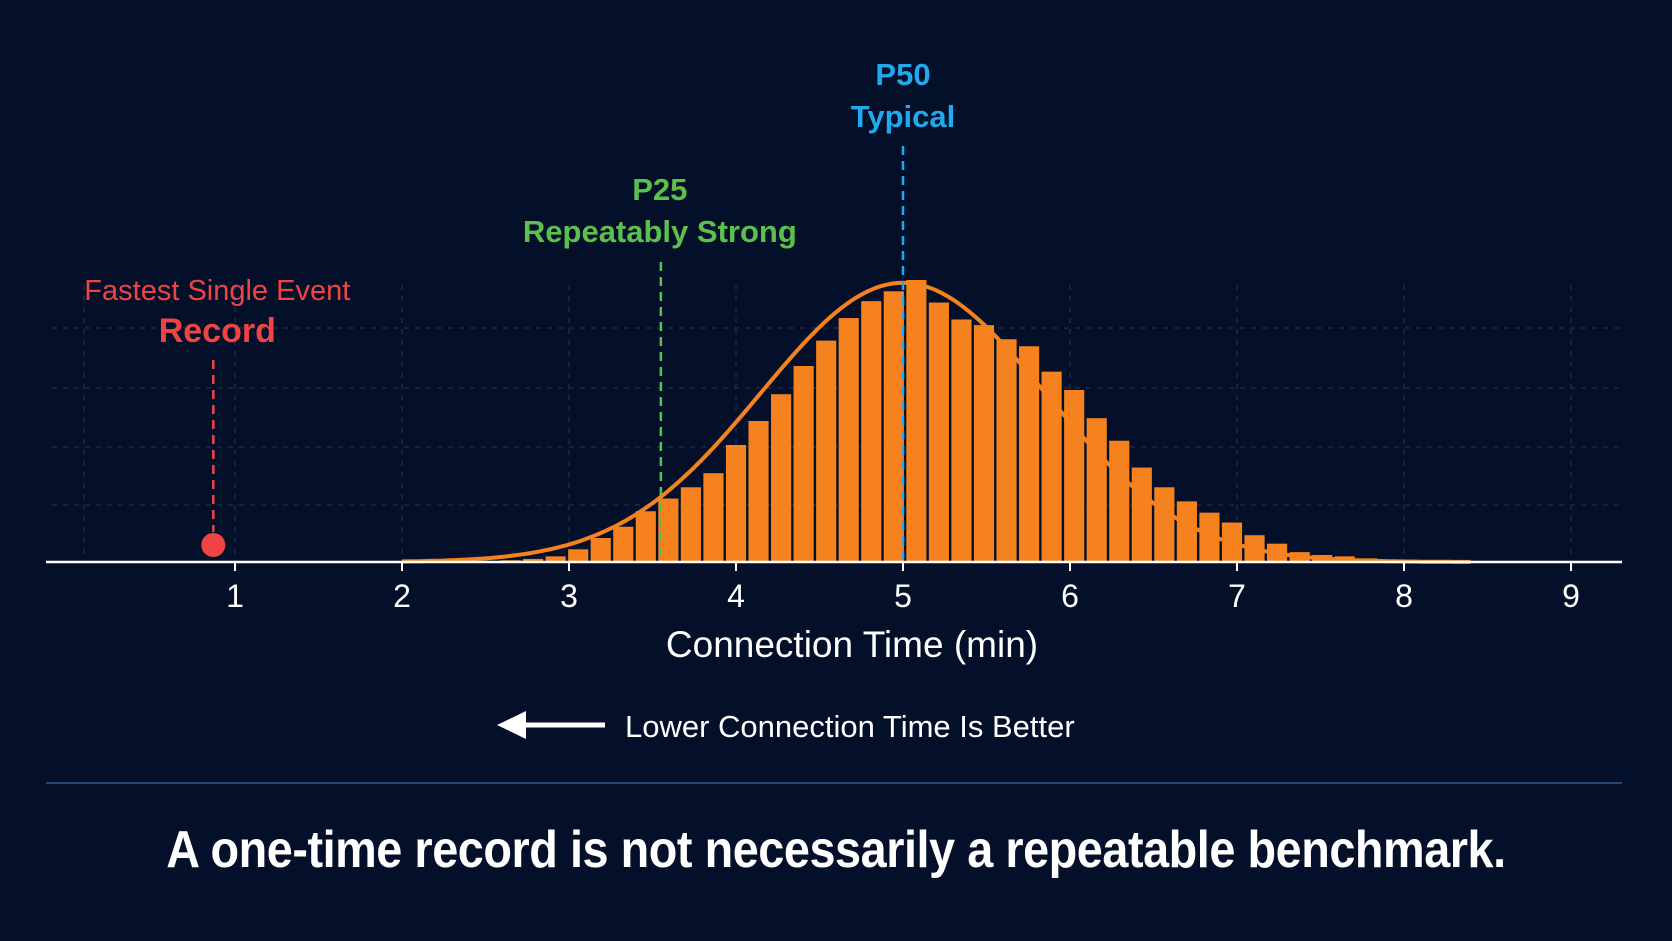 The height and width of the screenshot is (941, 1672). Describe the element at coordinates (903, 116) in the screenshot. I see `p50-label-bottom: Typical` at that location.